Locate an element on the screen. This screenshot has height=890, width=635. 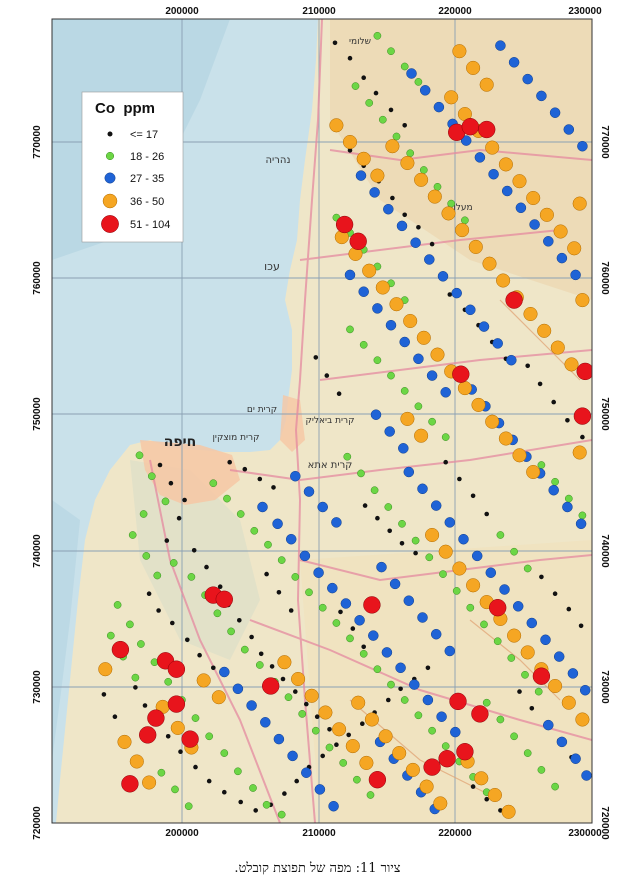
place-label: שלומי is located at coordinates (360, 42).